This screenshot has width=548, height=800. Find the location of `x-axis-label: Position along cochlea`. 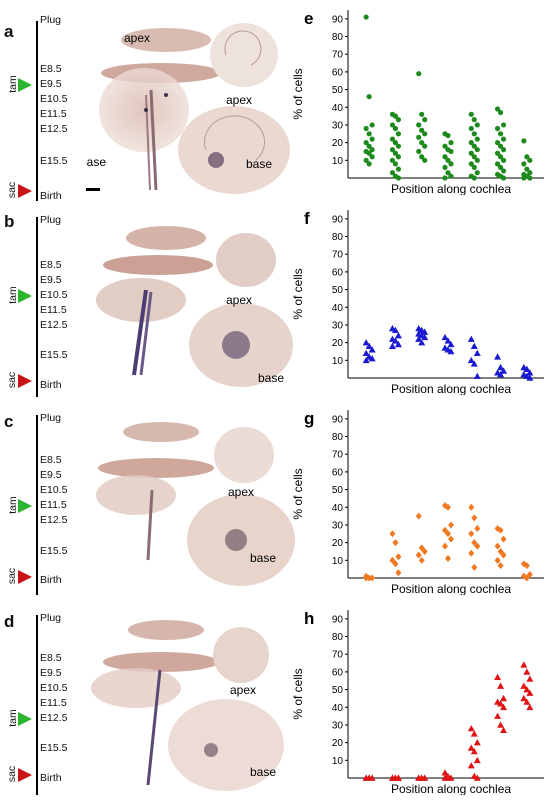

x-axis-label: Position along cochlea is located at coordinates (451, 788).